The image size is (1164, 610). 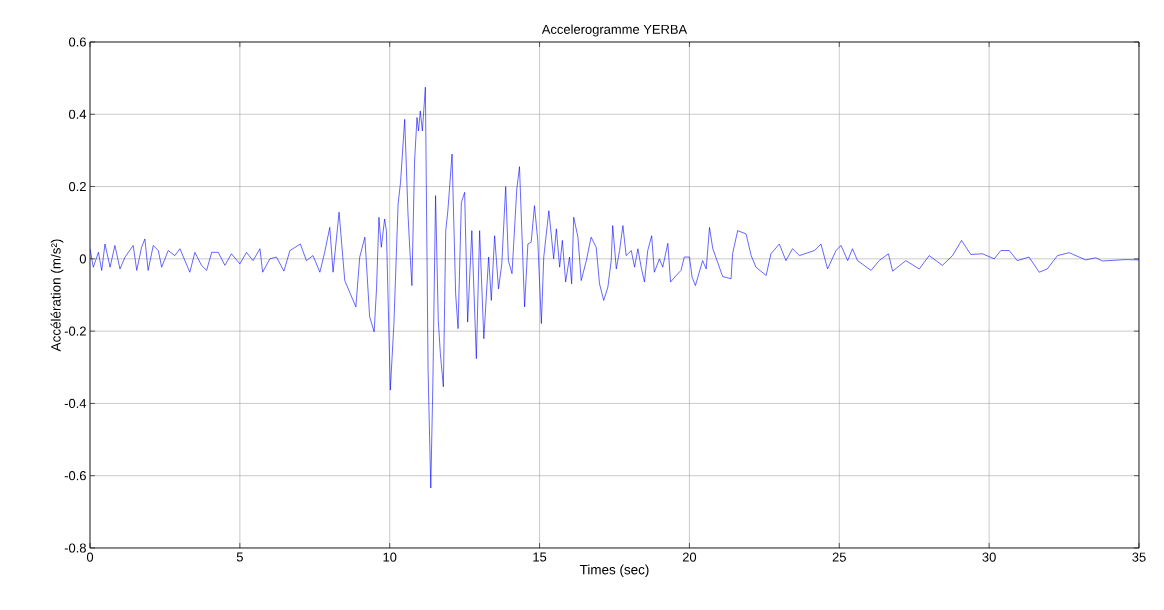 I want to click on y-axis-title: Accélération (m/s²), so click(x=57, y=295).